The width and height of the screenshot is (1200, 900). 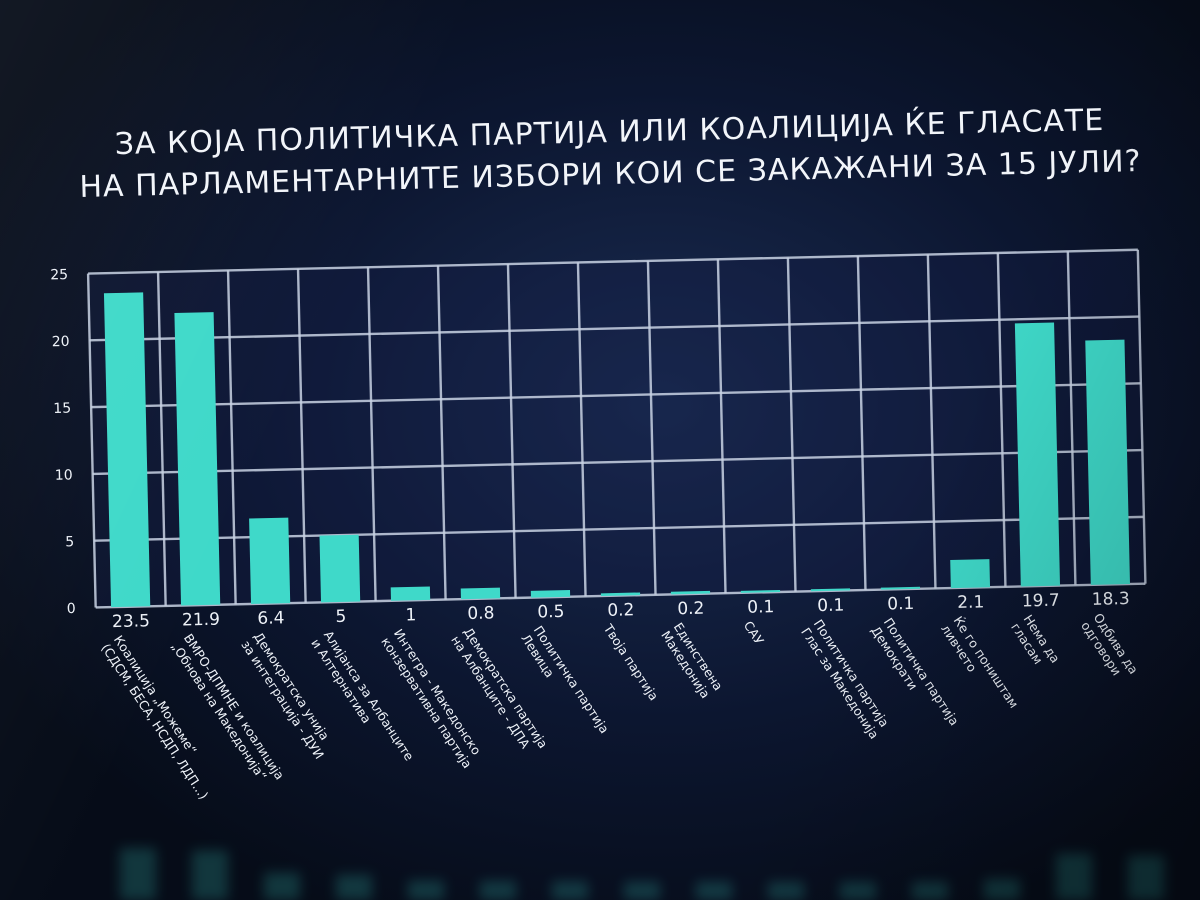 I want to click on category-label: САУ, so click(x=754, y=632).